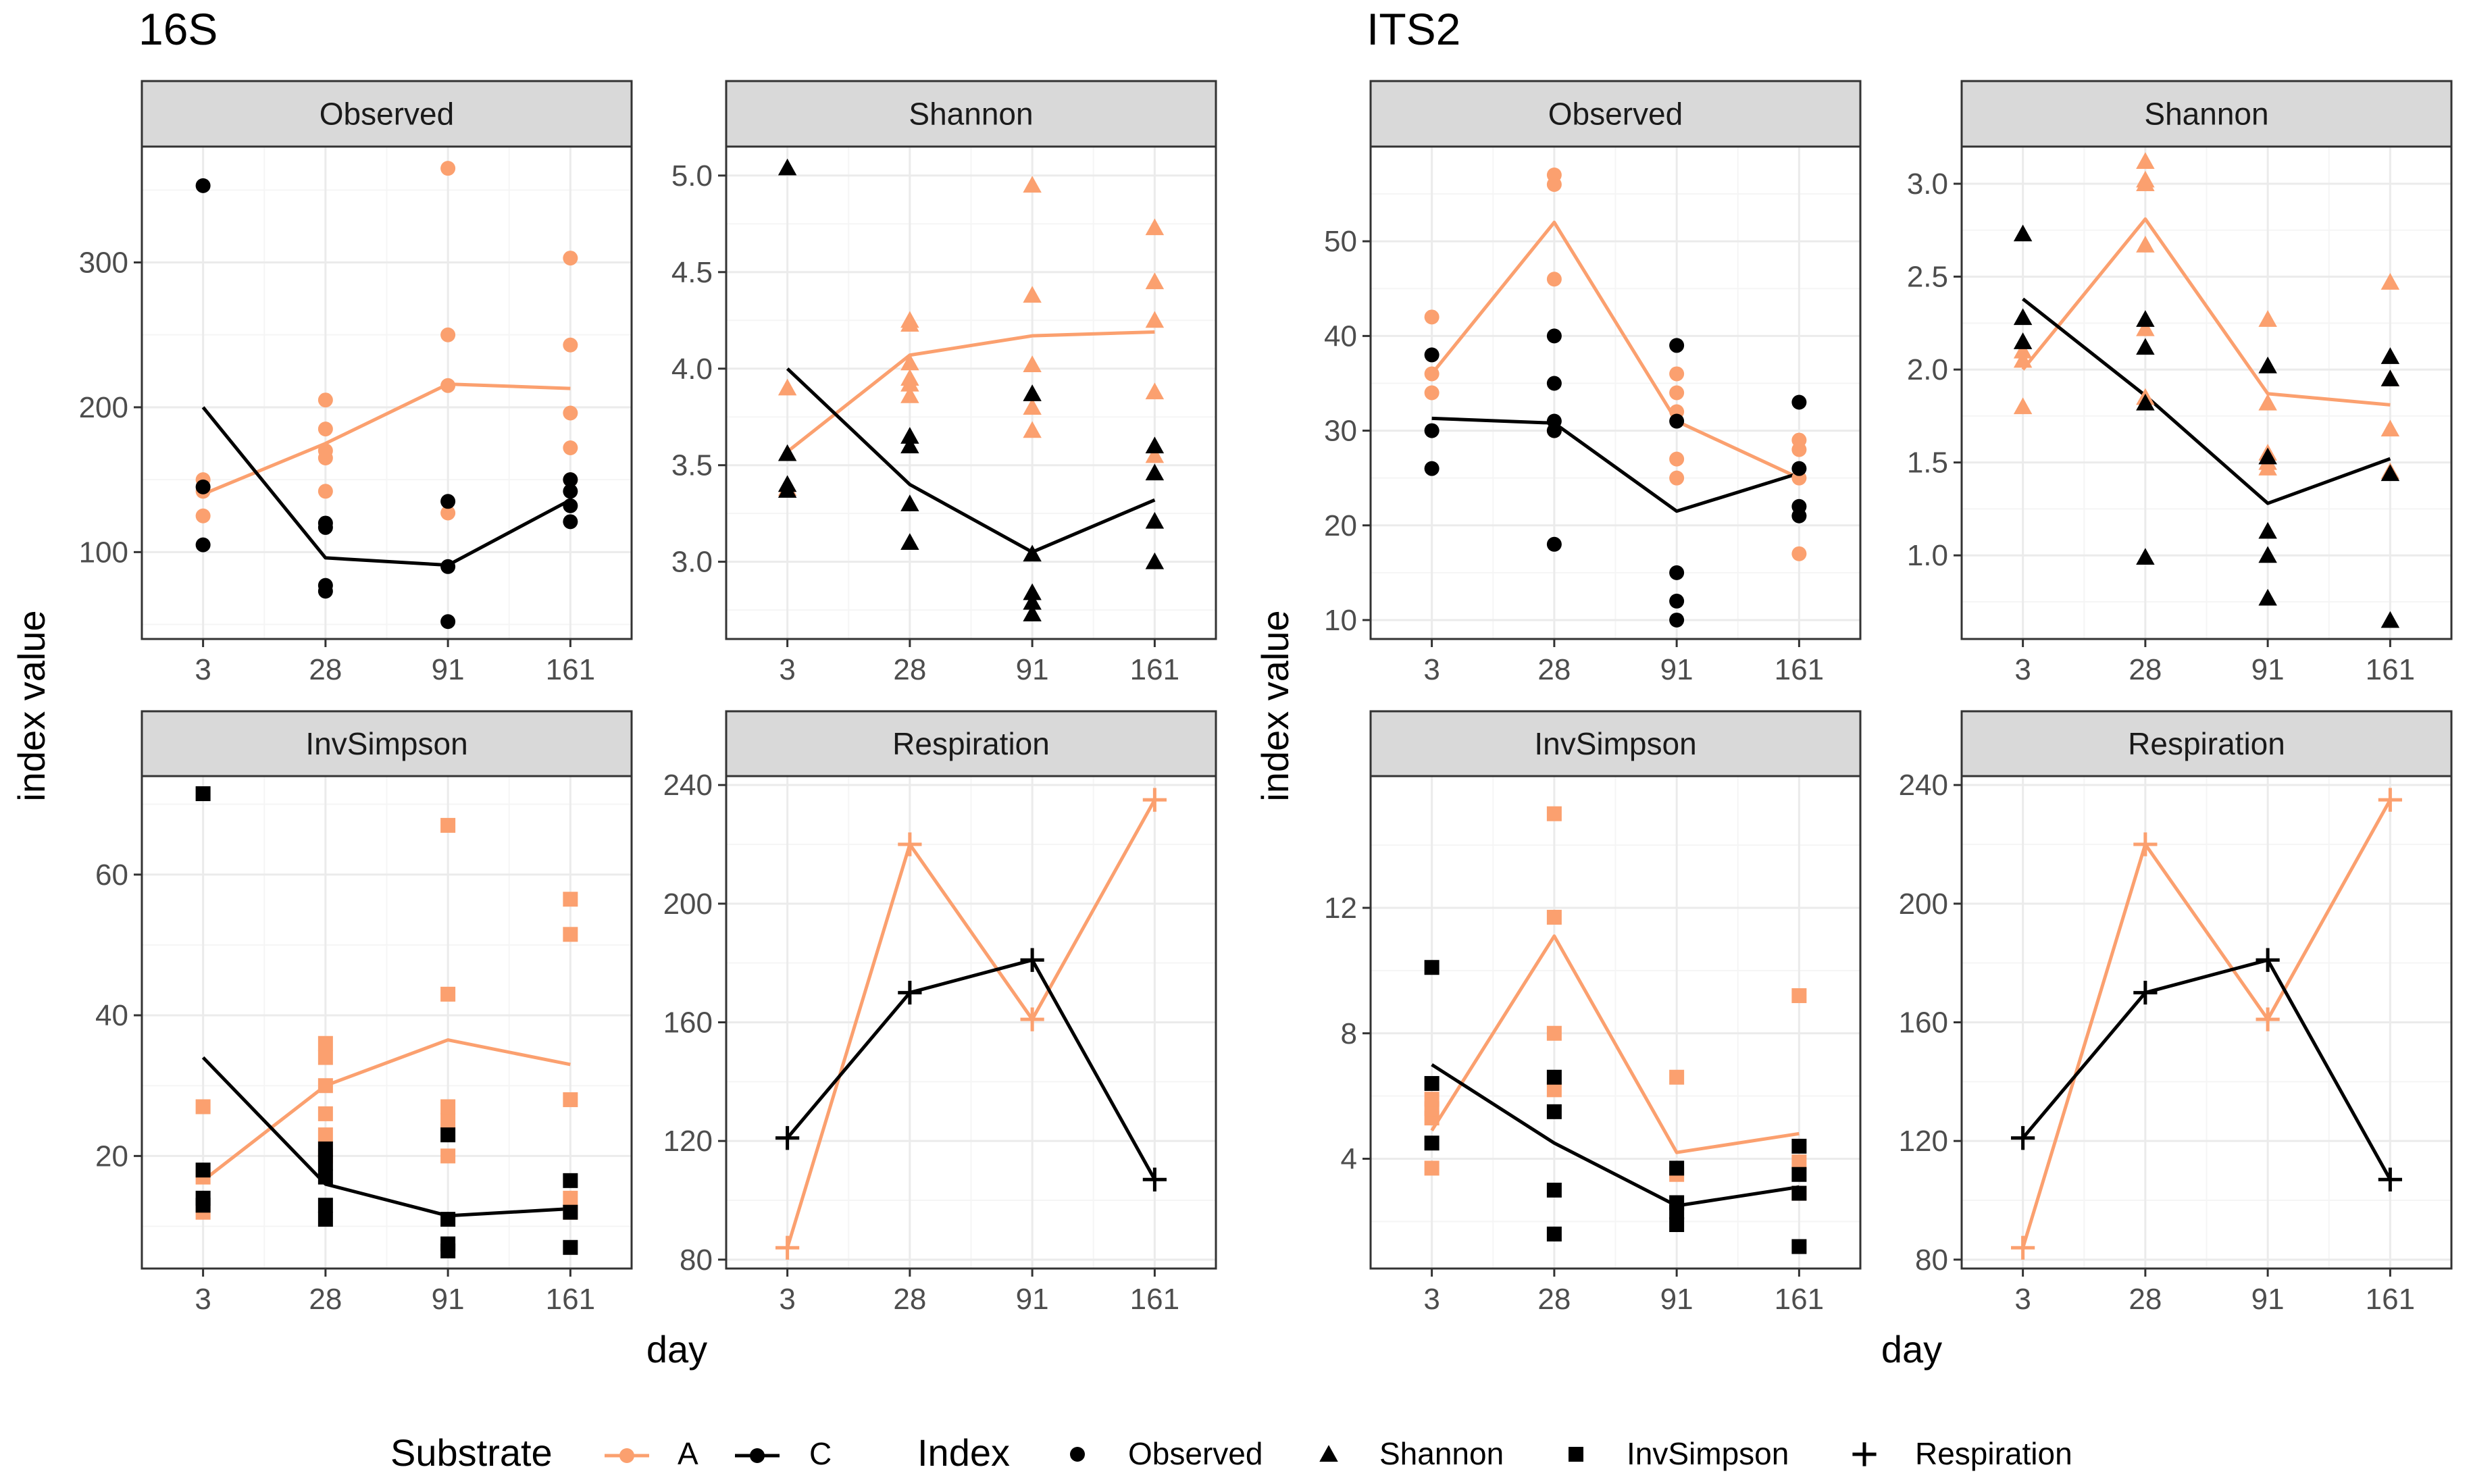 The image size is (2471, 1484). What do you see at coordinates (2206, 743) in the screenshot?
I see `facet-strip-label: Respiration` at bounding box center [2206, 743].